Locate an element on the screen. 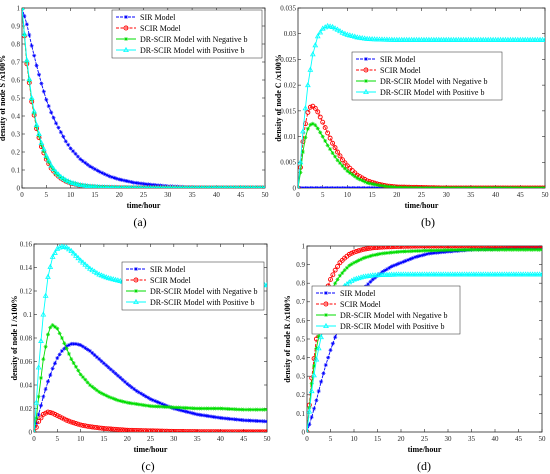 Image resolution: width=550 pixels, height=474 pixels. y-axis-title: density of node C /x100% is located at coordinates (278, 98).